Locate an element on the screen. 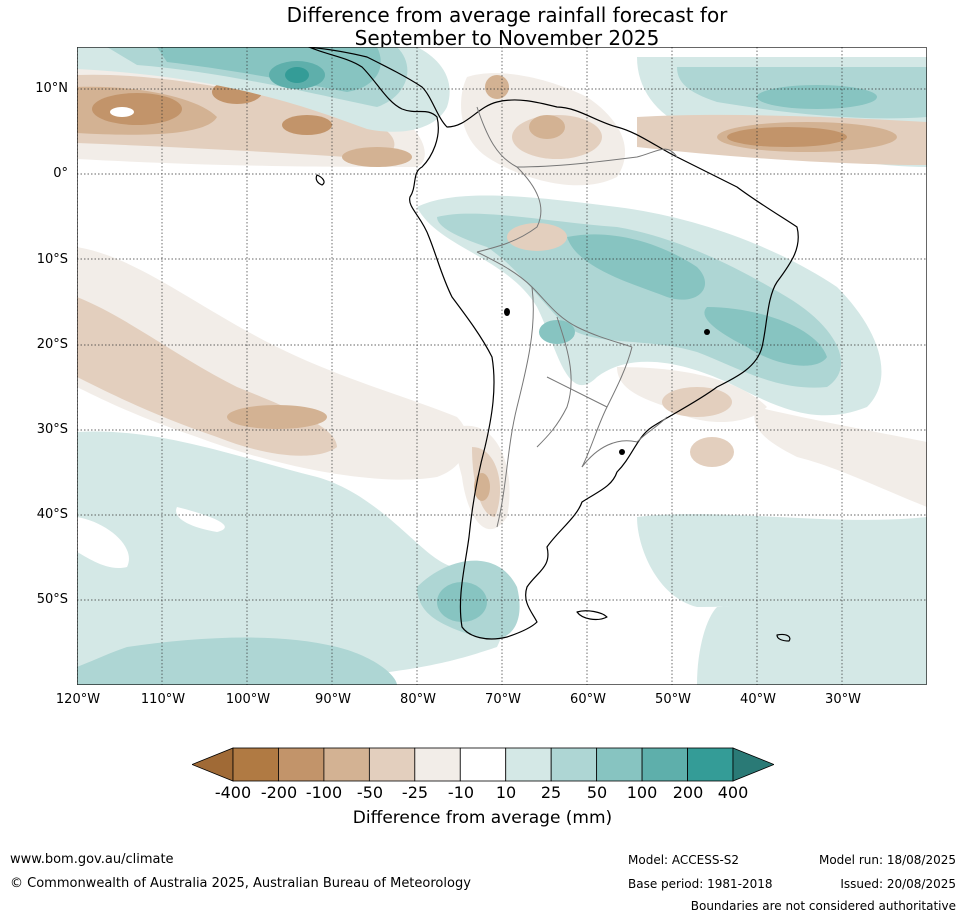 This screenshot has width=965, height=919. colorbar-label: 10 is located at coordinates (506, 792).